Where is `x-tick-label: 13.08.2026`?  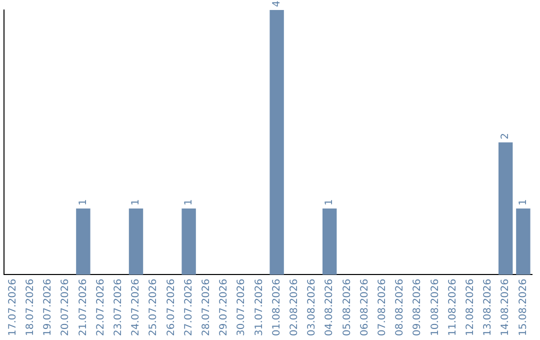
x-tick-label: 13.08.2026 is located at coordinates (488, 307).